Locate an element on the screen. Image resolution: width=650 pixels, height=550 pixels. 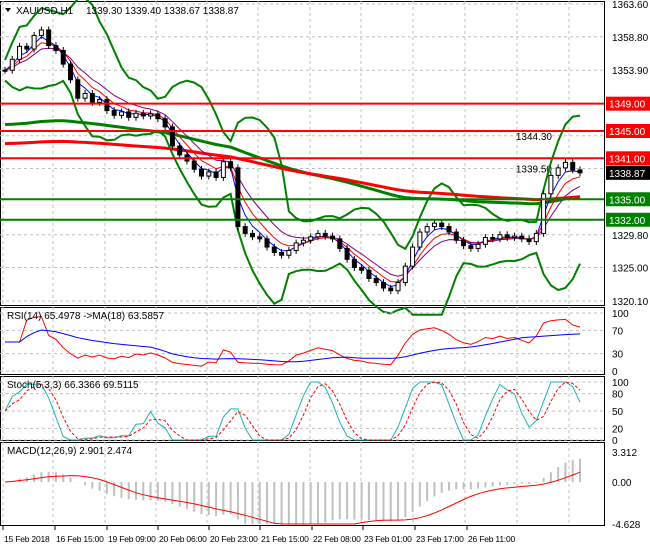
stoch-tick: 0 is located at coordinates (615, 441).